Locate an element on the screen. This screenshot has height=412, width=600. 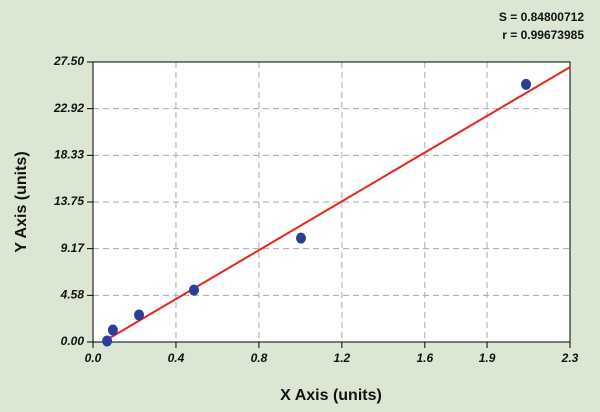
x-tick-label: 1.6 is located at coordinates (424, 358).